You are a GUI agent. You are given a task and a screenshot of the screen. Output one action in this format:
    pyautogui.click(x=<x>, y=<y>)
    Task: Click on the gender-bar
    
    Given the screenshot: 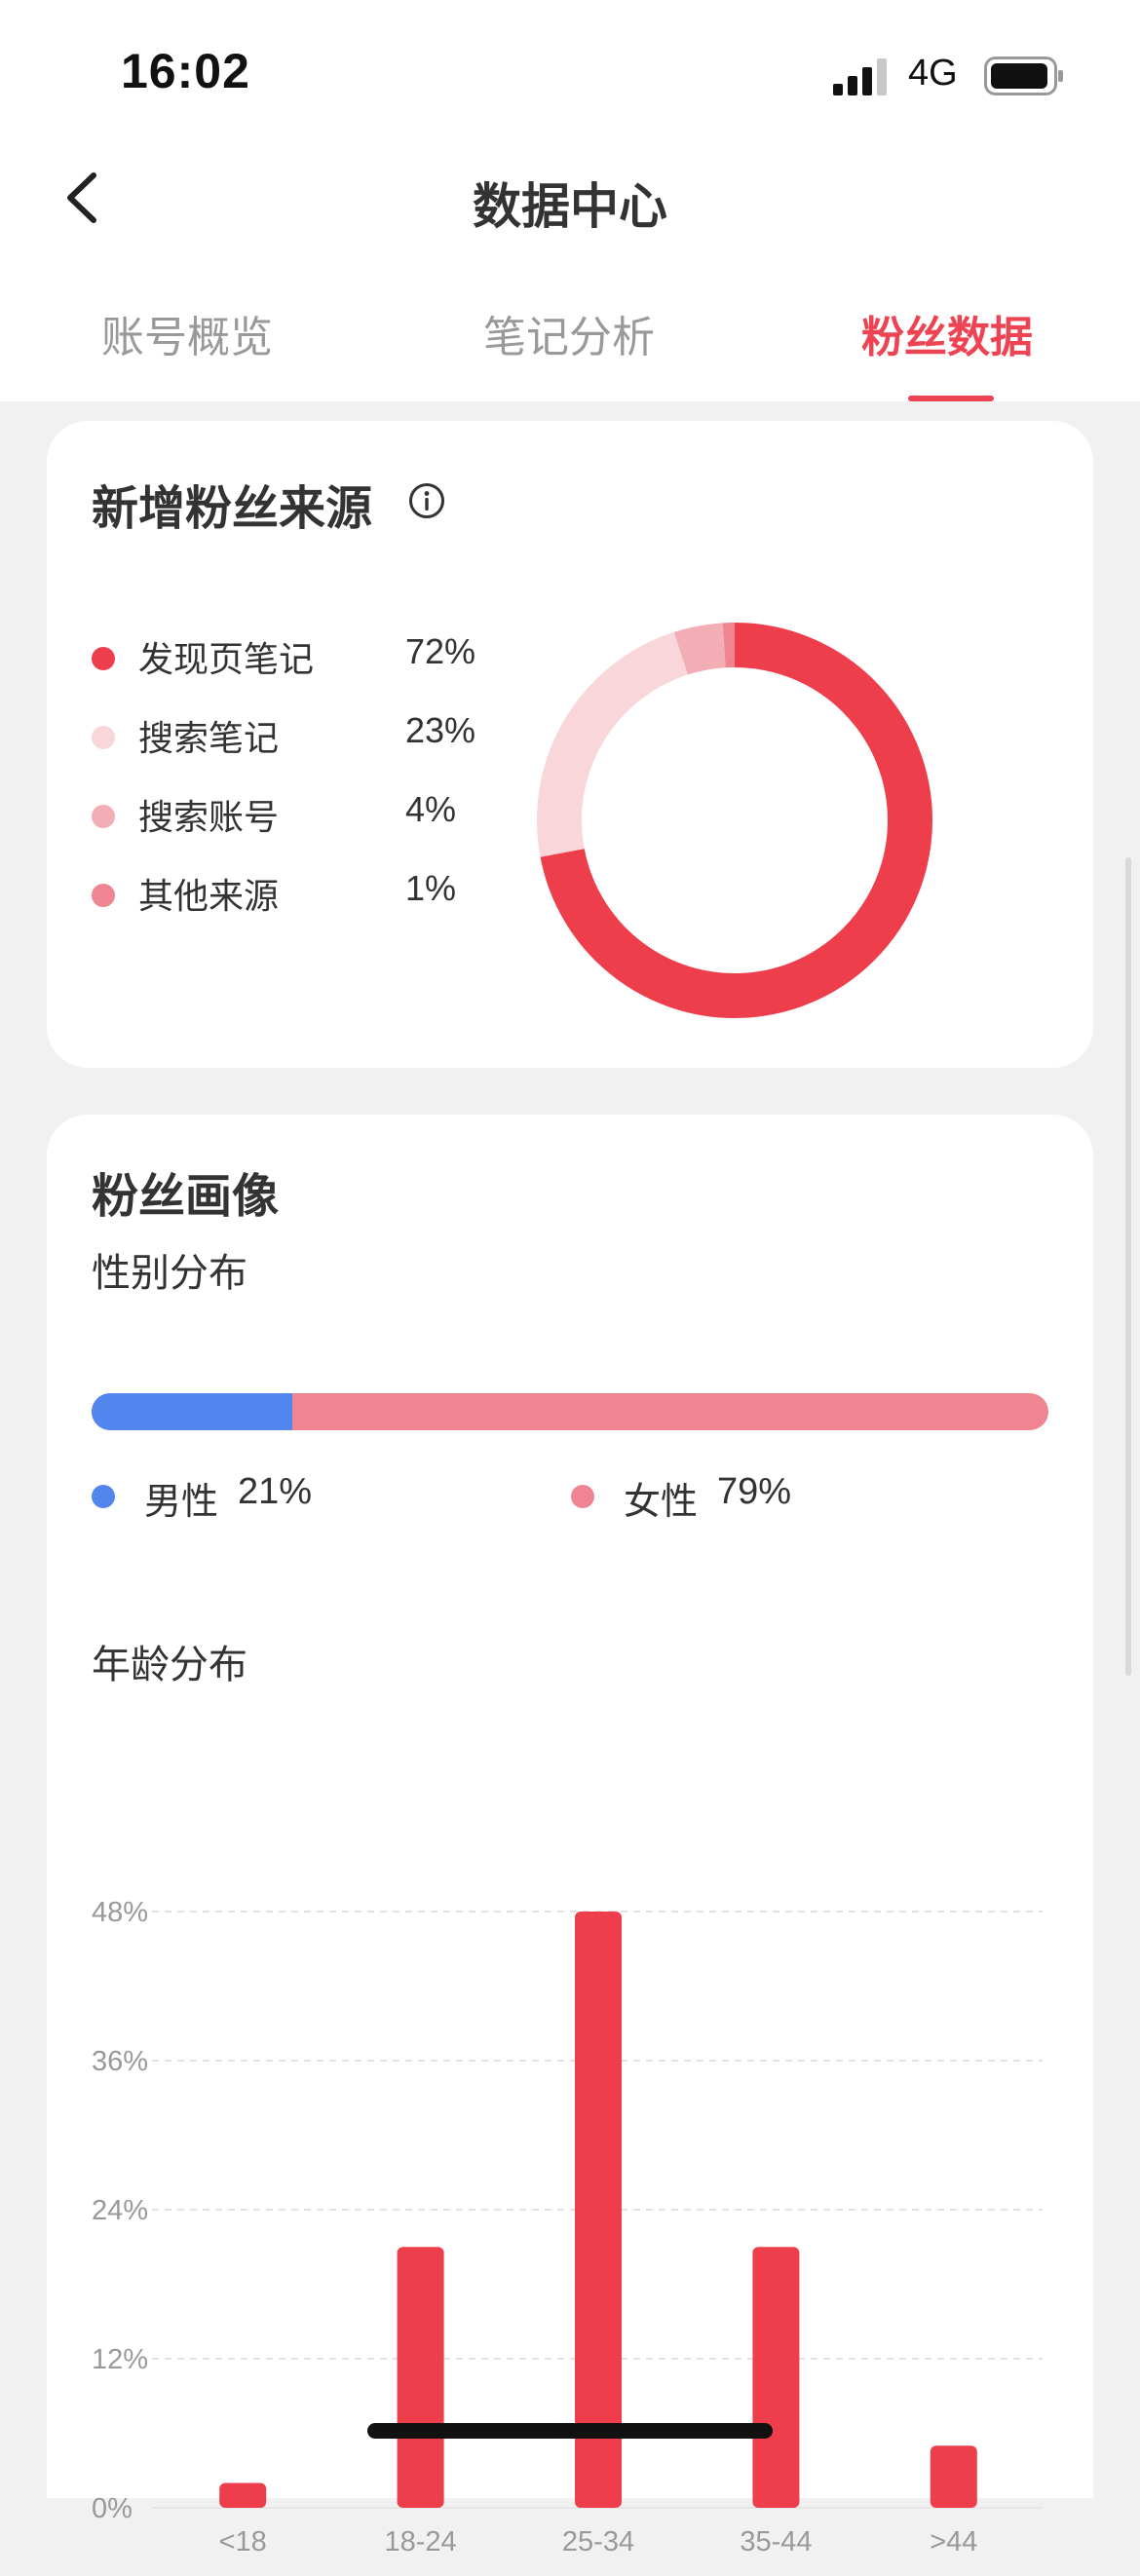 What is the action you would take?
    pyautogui.click(x=570, y=1411)
    